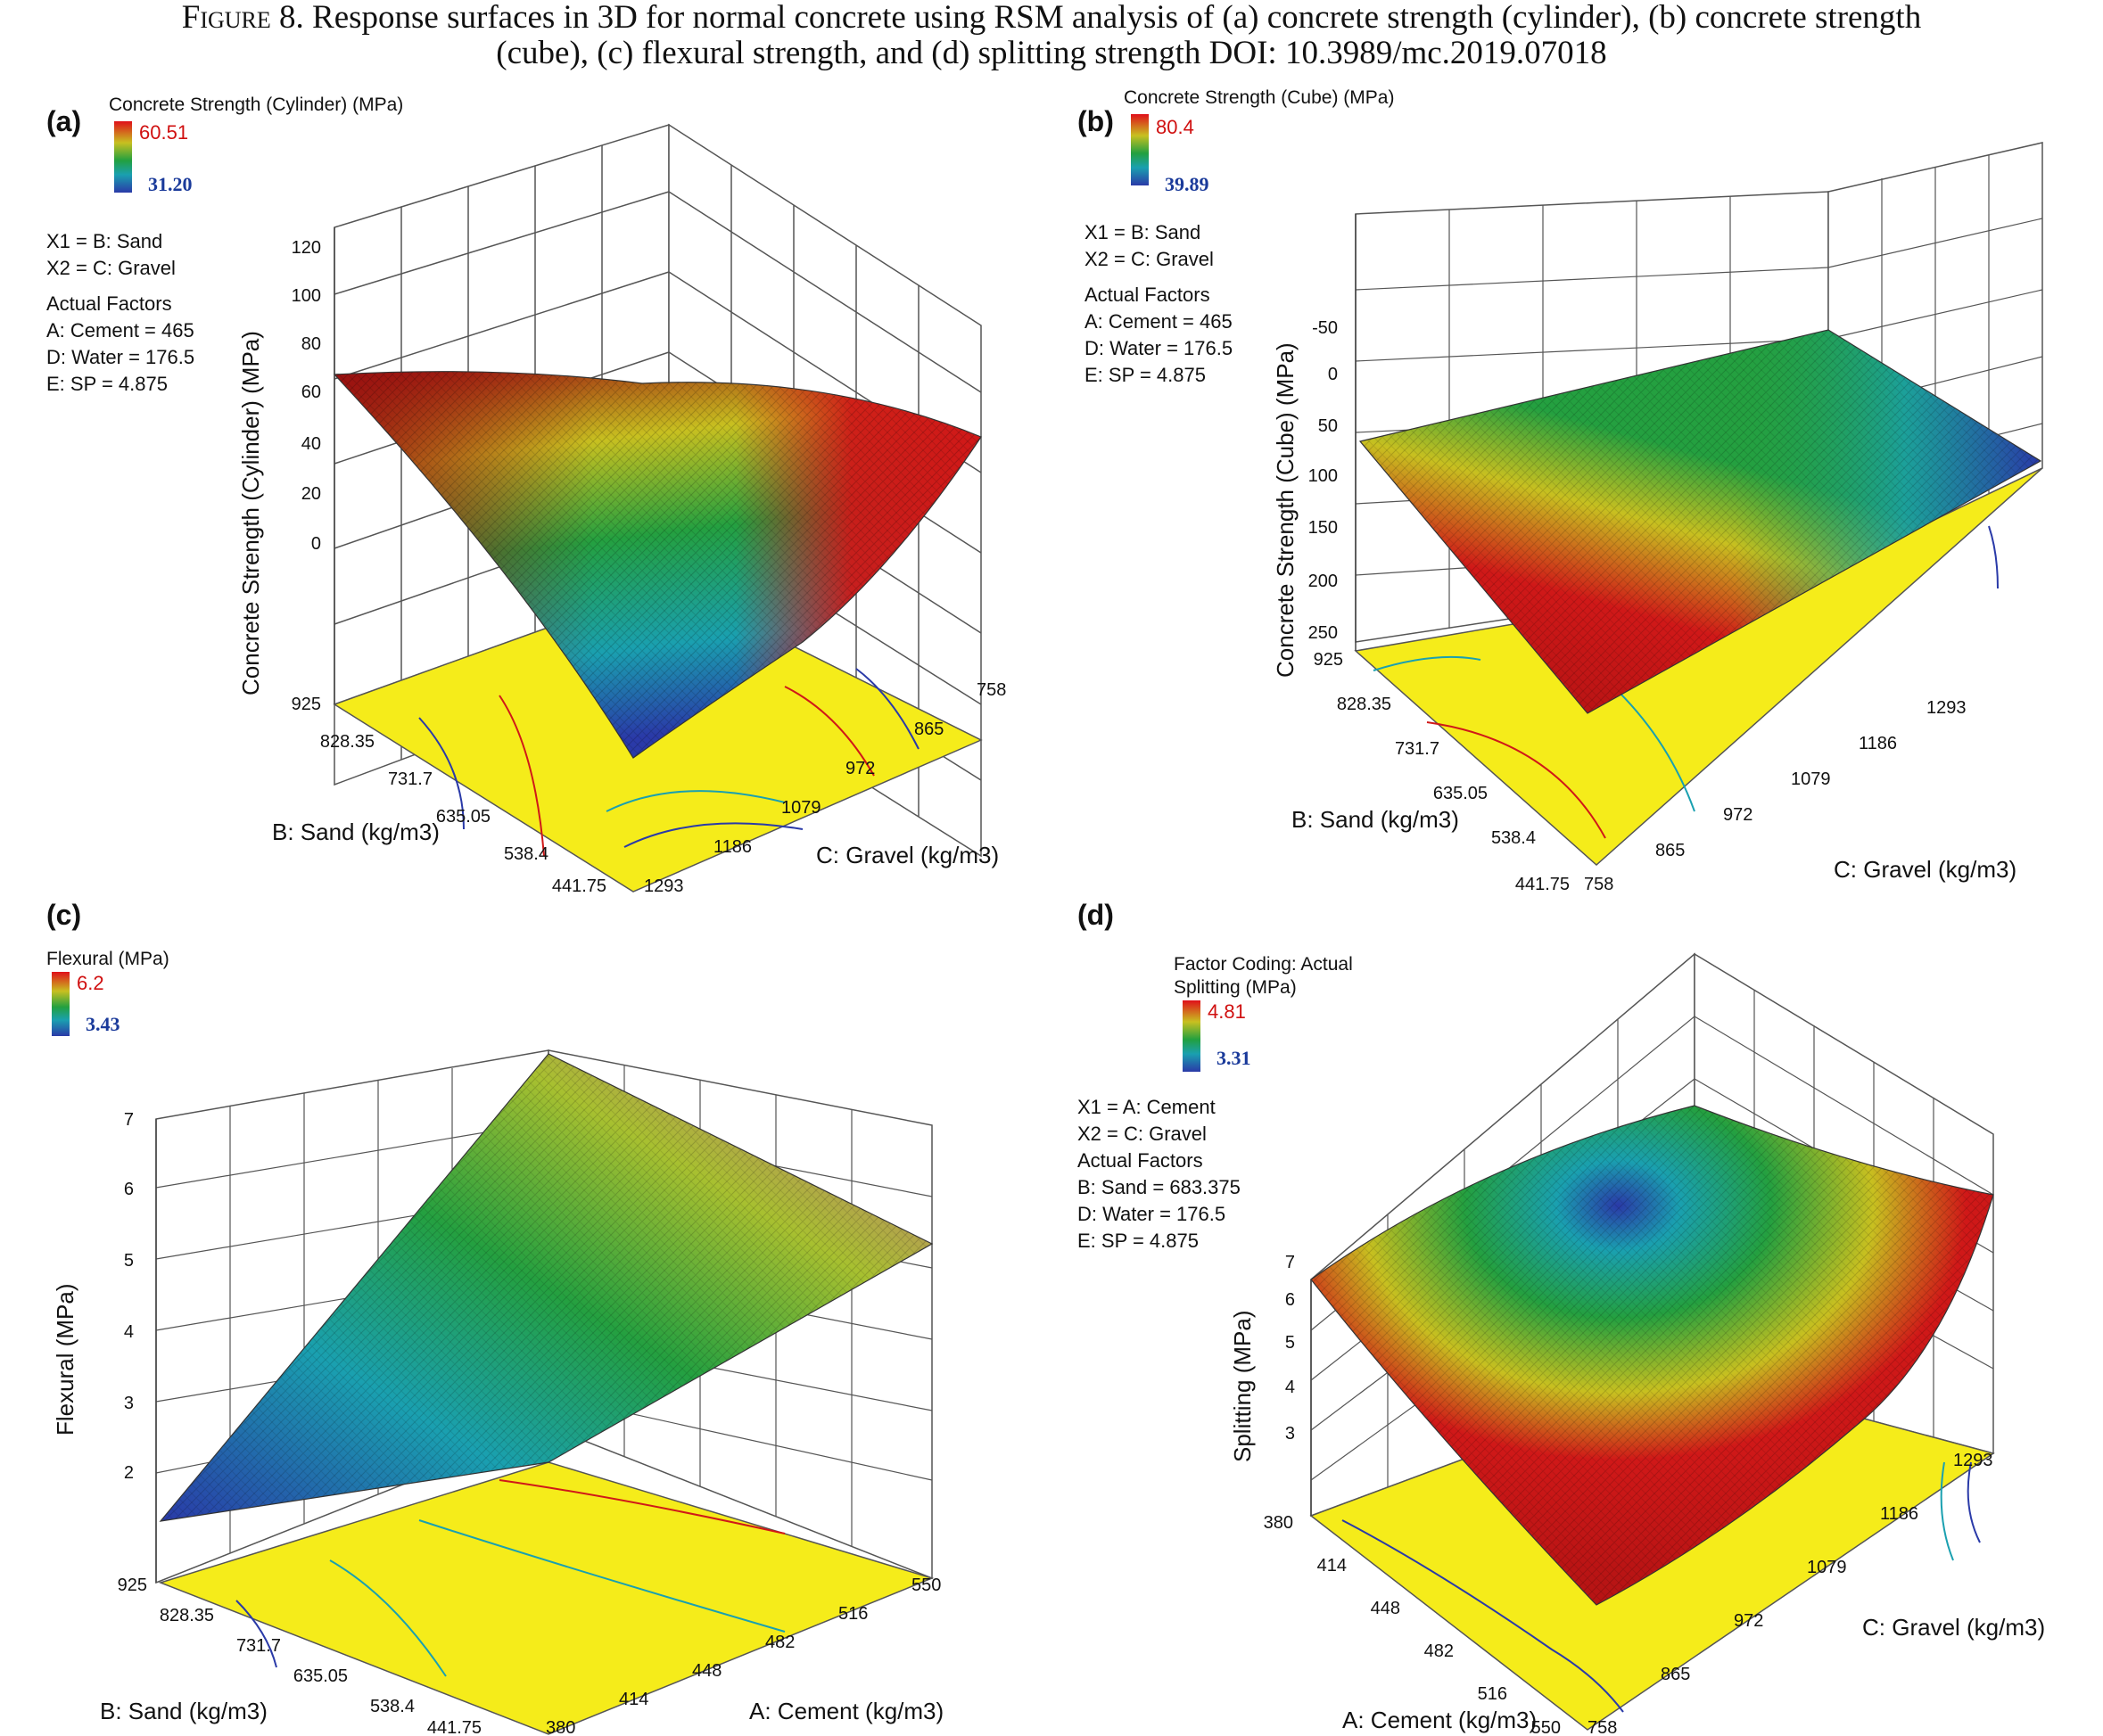  I want to click on panel-label: (b), so click(1095, 121).